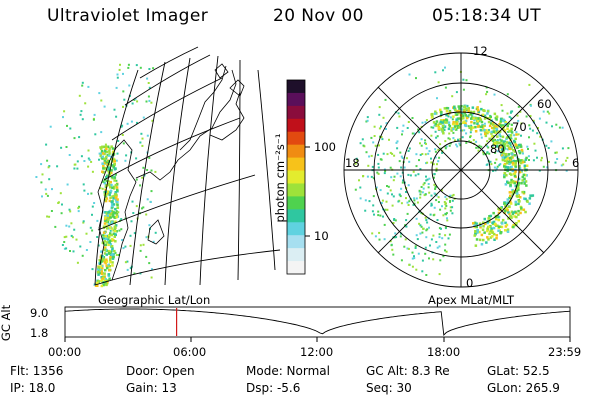 This screenshot has width=600, height=400. What do you see at coordinates (523, 388) in the screenshot?
I see `info-glon: GLon: 265.9` at bounding box center [523, 388].